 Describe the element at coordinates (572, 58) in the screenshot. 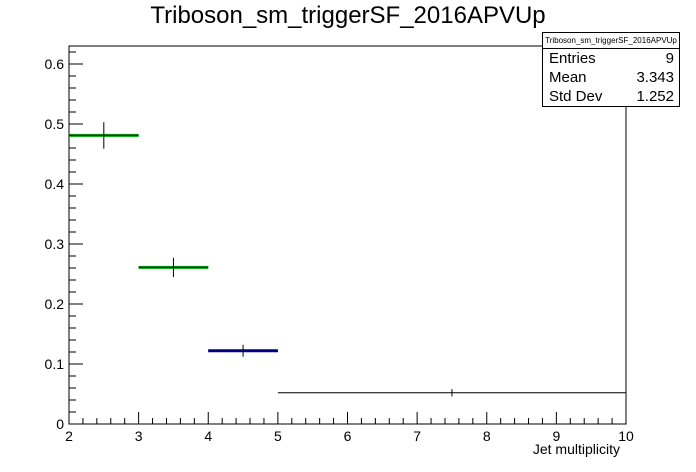

I see `stats-label: Entries` at that location.